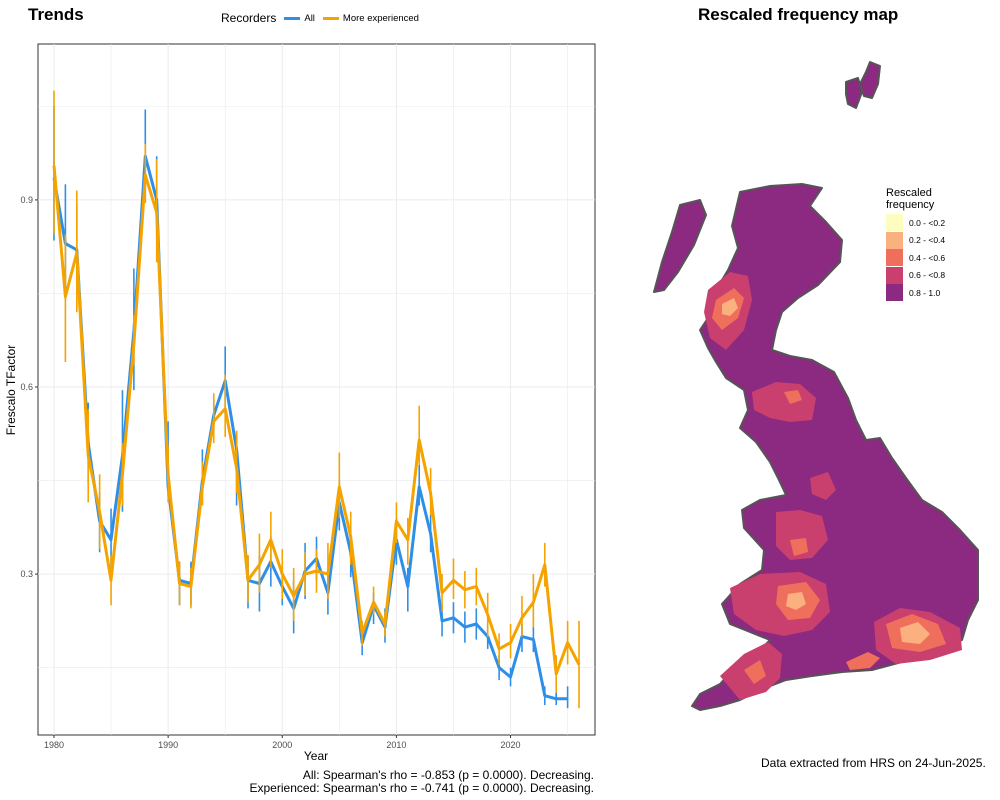  What do you see at coordinates (54, 745) in the screenshot?
I see `x-tick-label: 1980` at bounding box center [54, 745].